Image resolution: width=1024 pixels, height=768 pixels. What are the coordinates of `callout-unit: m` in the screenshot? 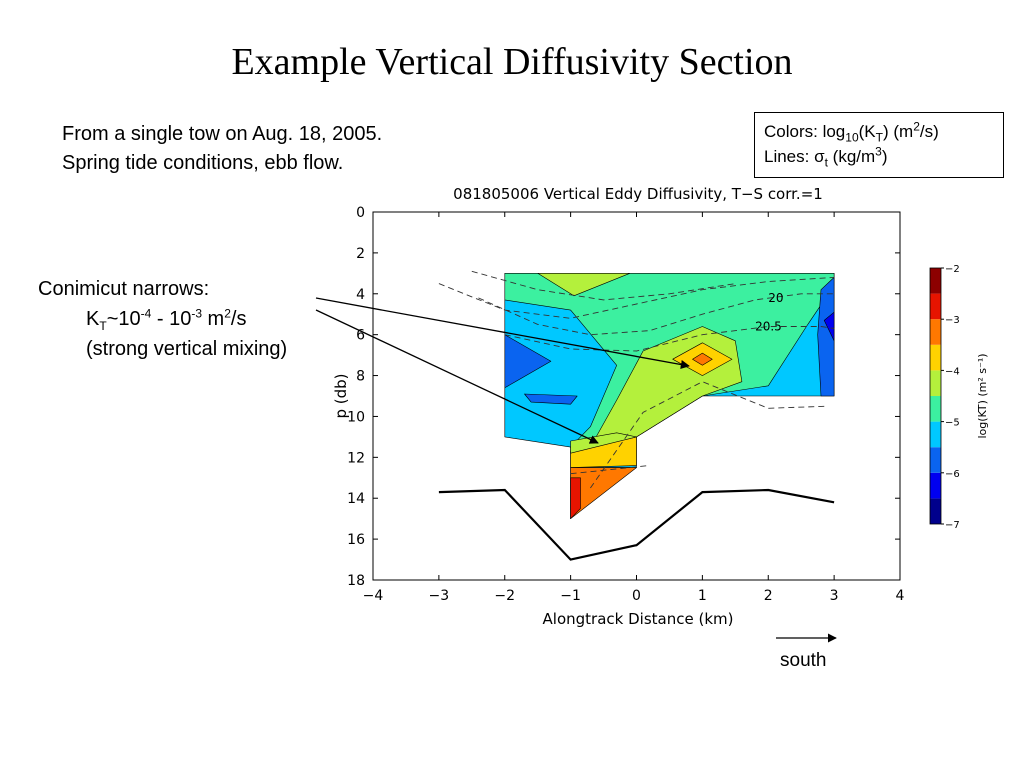 It's located at (213, 319).